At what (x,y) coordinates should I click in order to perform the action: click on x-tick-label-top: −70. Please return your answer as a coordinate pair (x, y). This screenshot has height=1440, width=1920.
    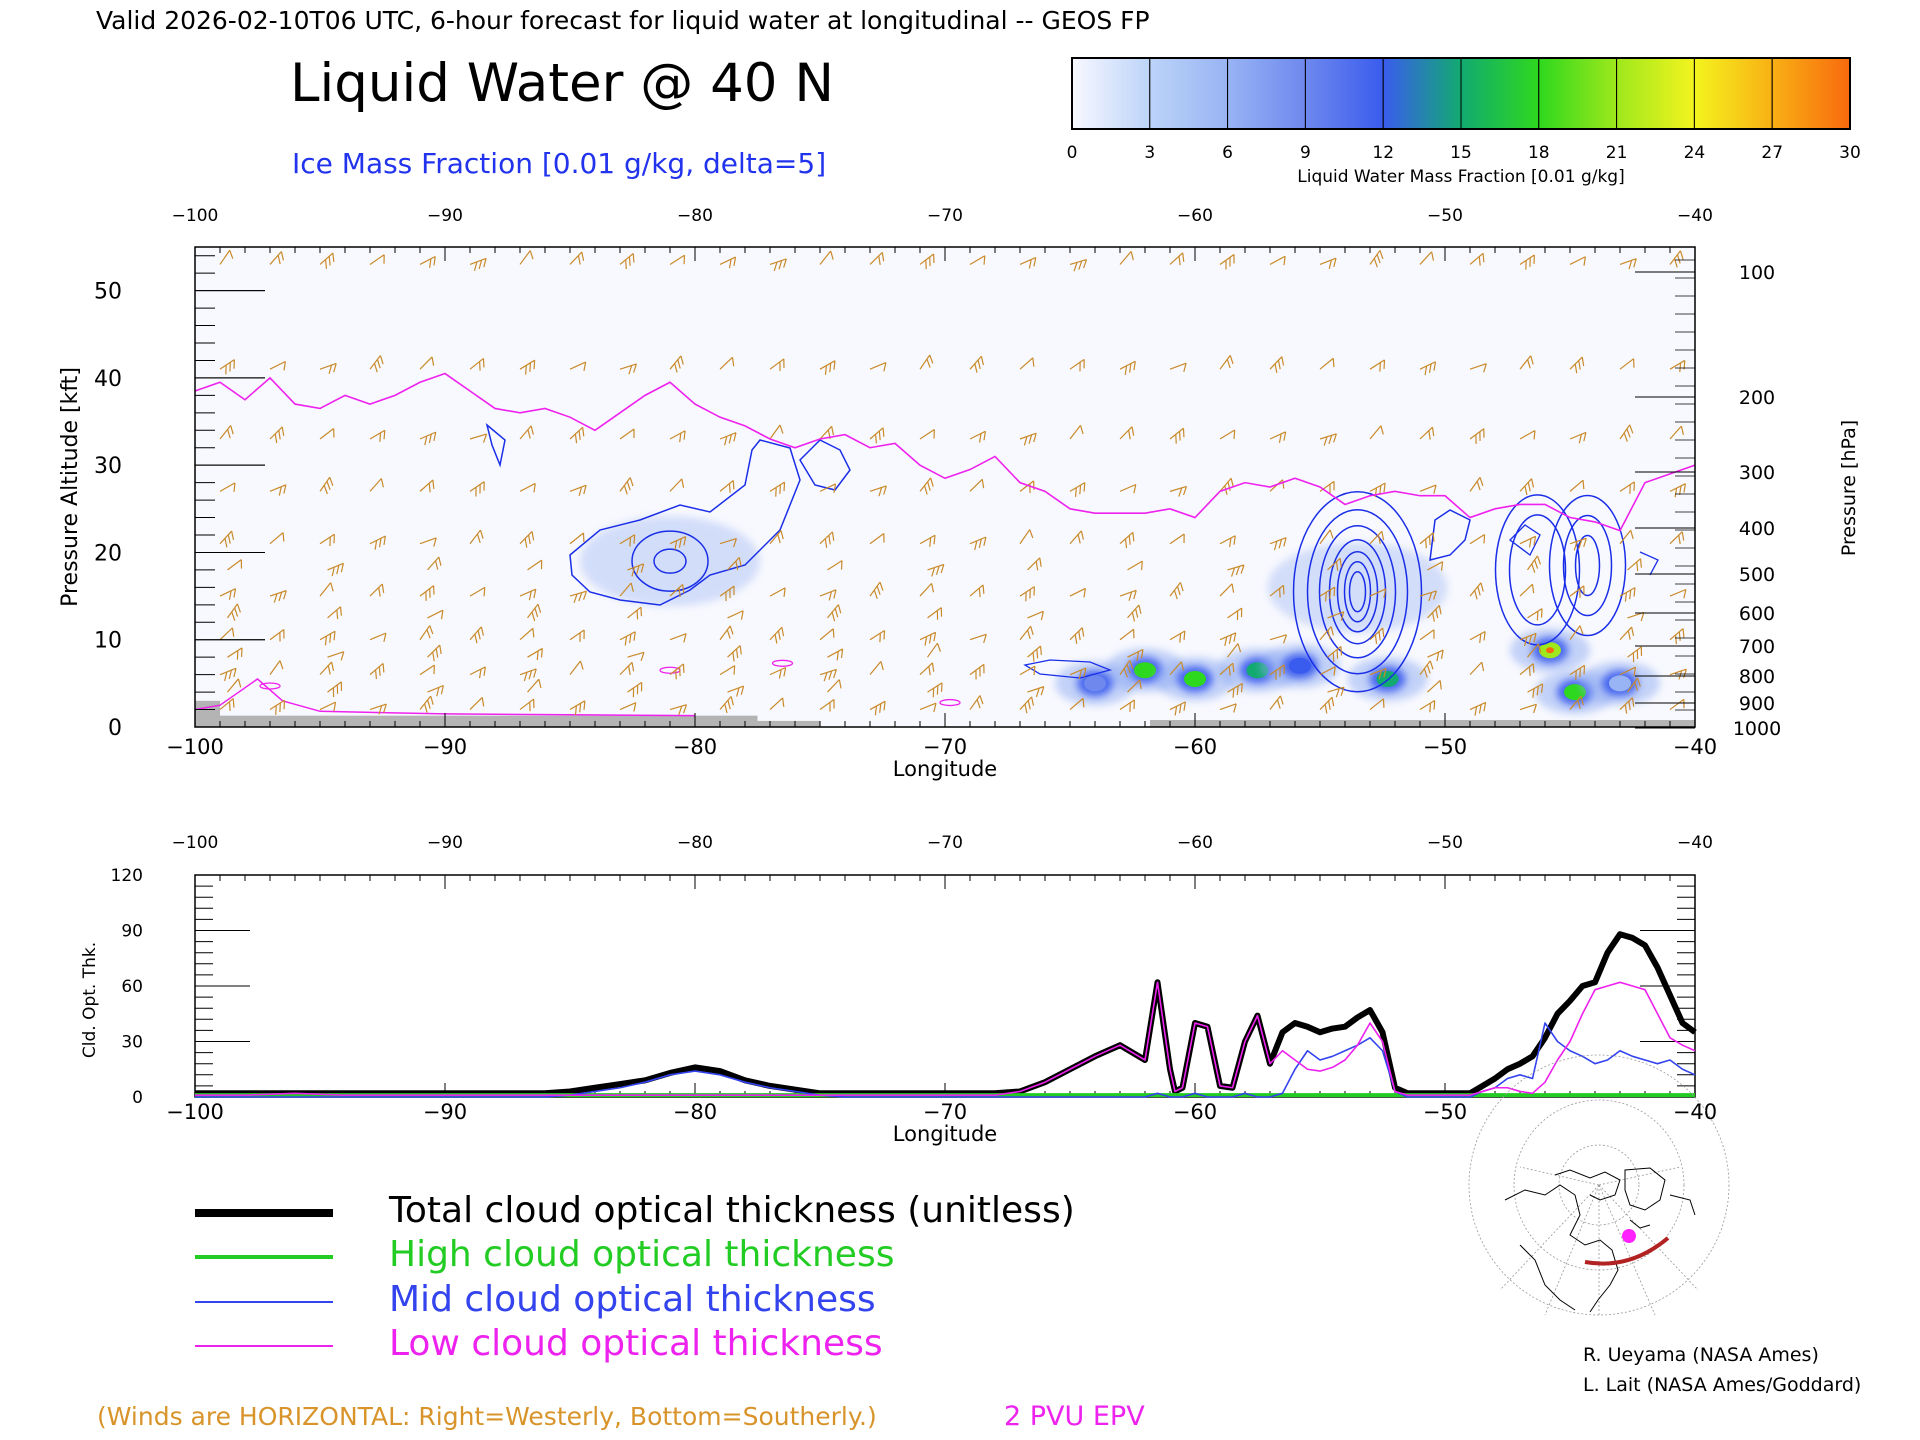
    Looking at the image, I should click on (945, 216).